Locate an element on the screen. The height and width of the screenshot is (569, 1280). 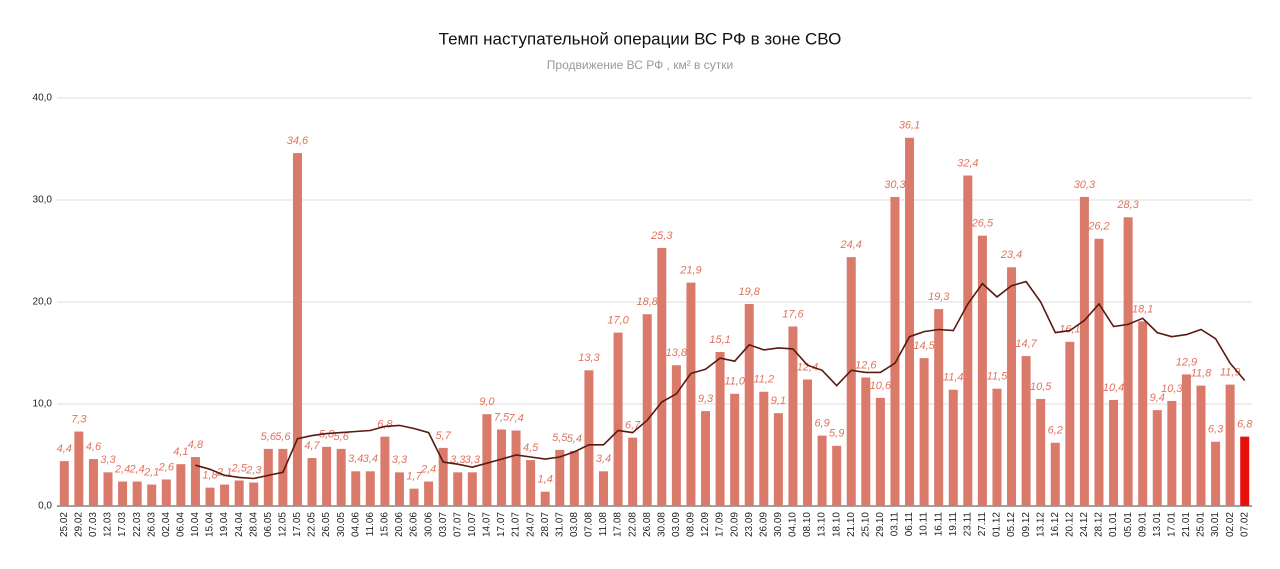
data-label: 5,8 is located at coordinates (327, 435).